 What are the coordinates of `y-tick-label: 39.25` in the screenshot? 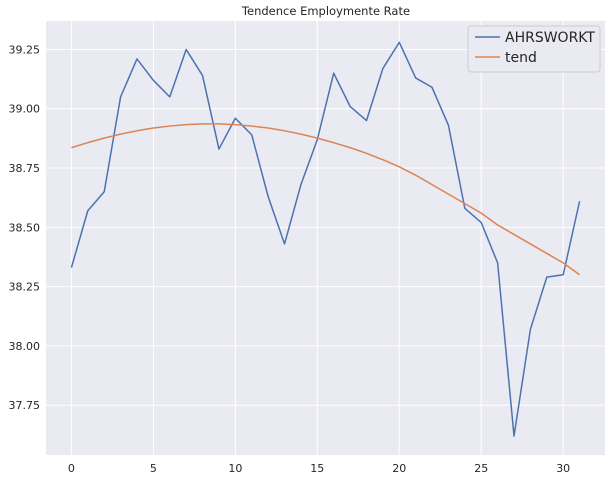 It's located at (25, 49).